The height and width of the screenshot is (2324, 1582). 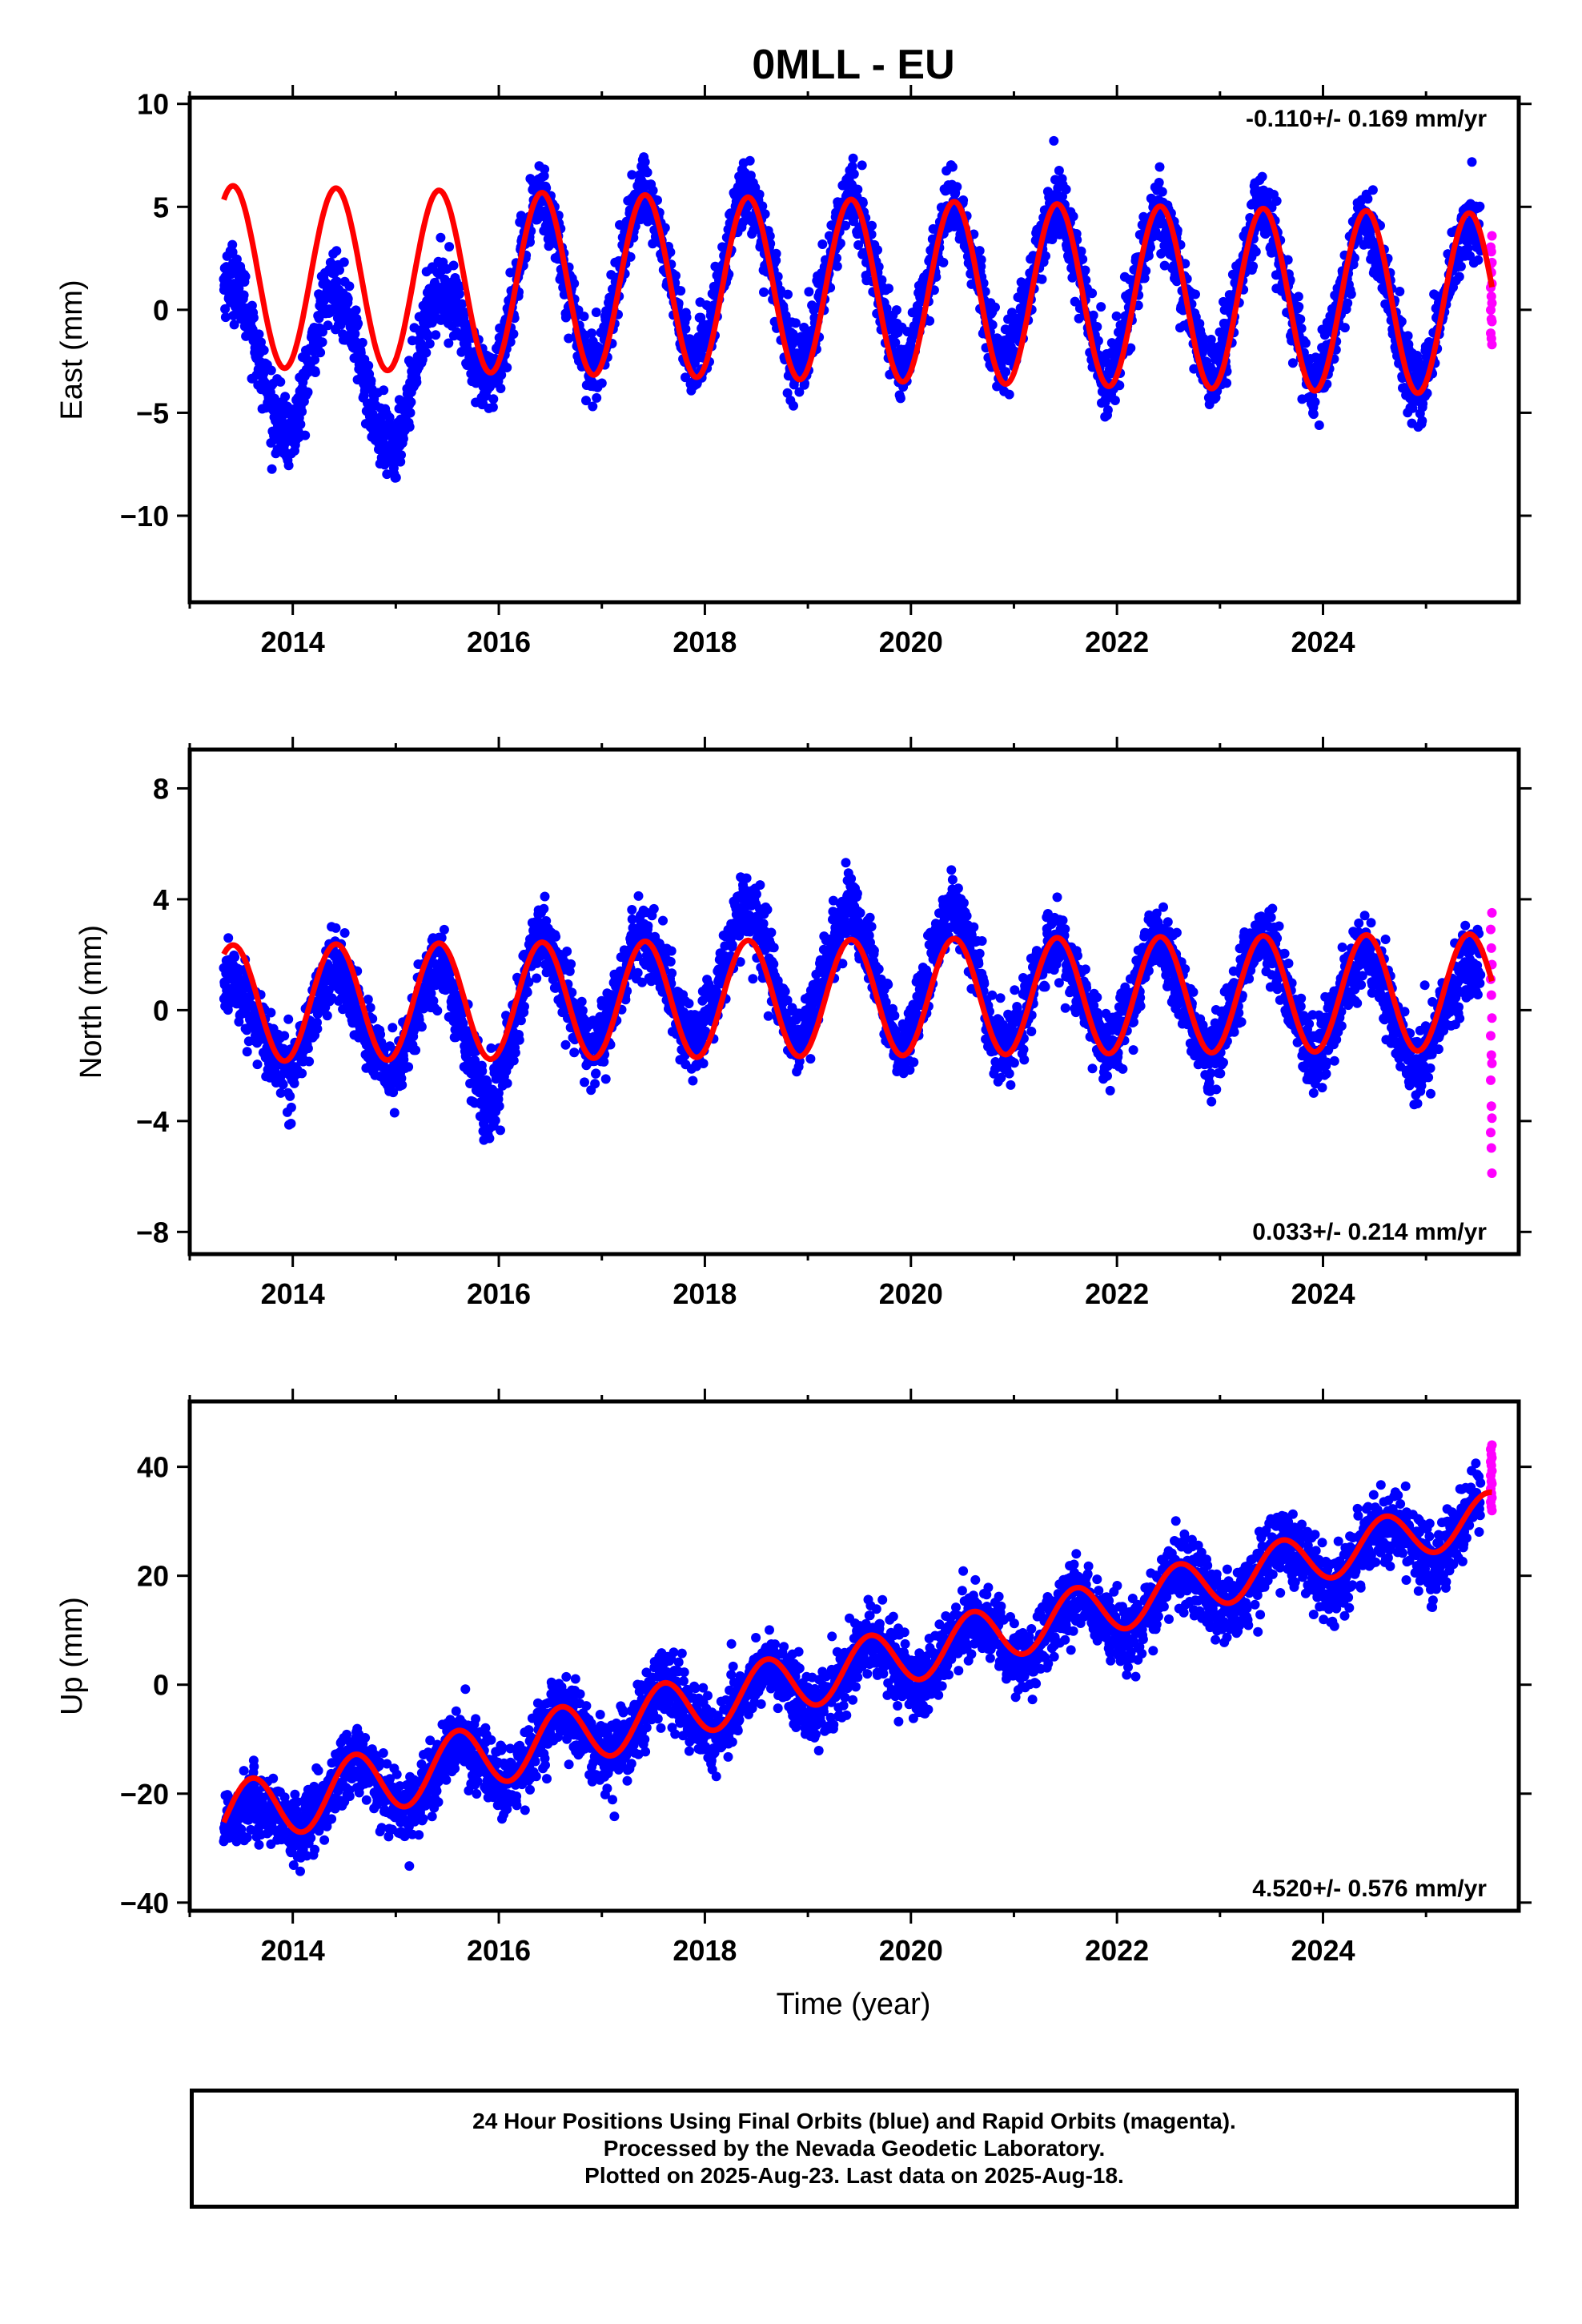 I want to click on north-final-points, so click(x=852, y=1001).